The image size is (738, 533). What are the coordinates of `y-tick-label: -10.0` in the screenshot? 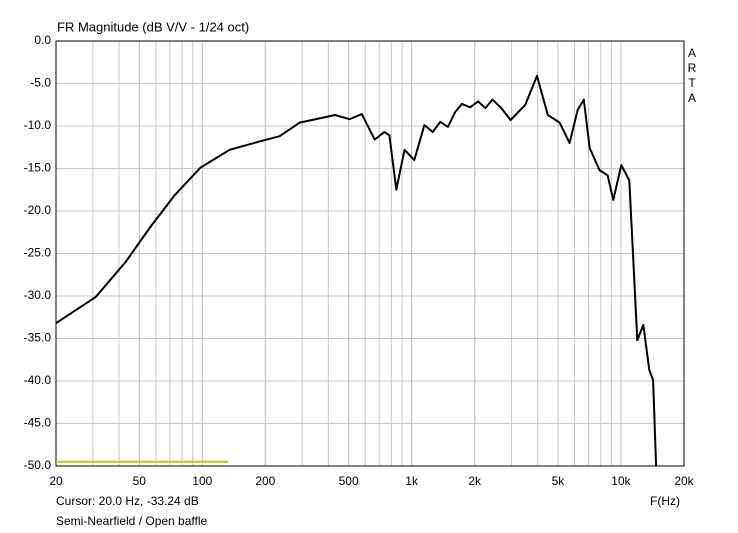 It's located at (38, 125).